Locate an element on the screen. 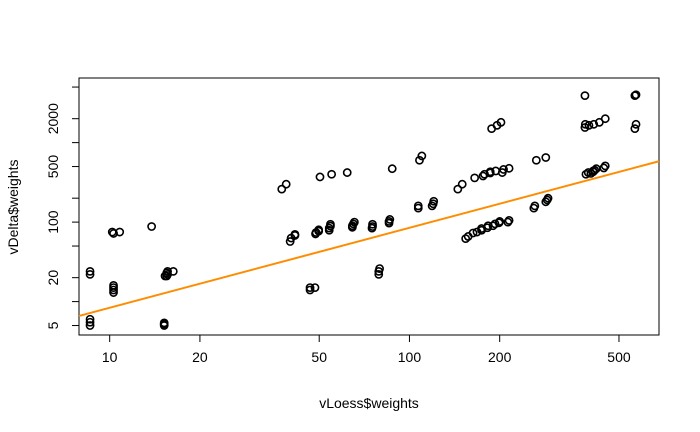 This screenshot has width=700, height=432. x-tick-label: 10 is located at coordinates (110, 357).